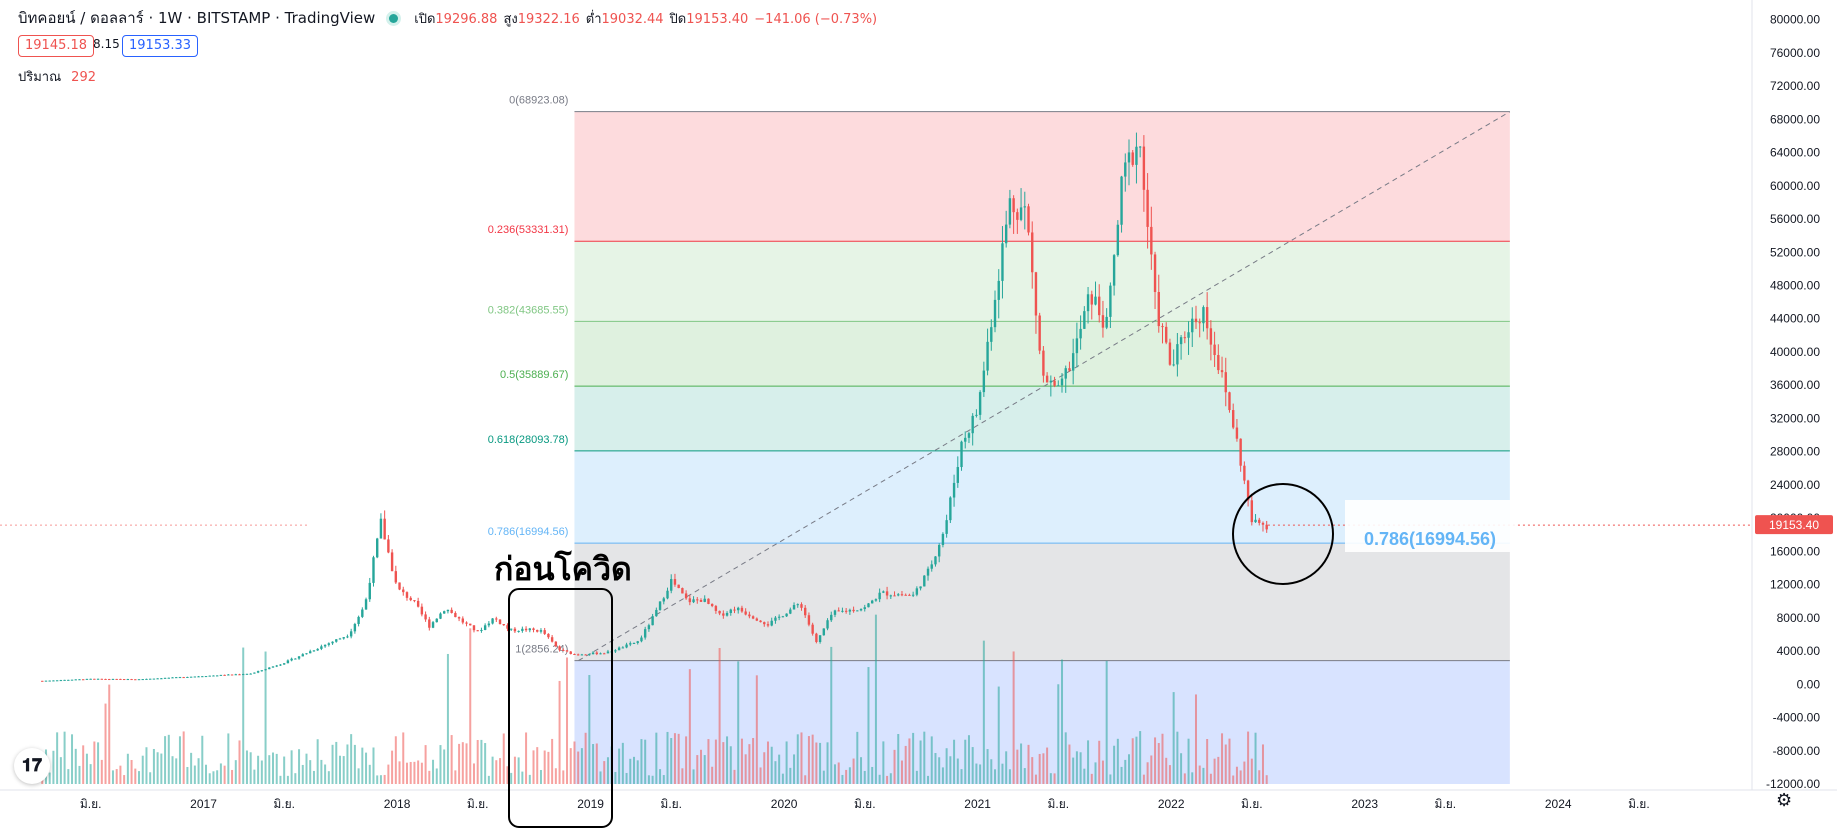 Image resolution: width=1837 pixels, height=831 pixels. Describe the element at coordinates (528, 230) in the screenshot. I see `fib-level-label: 0.236(53331.31)` at that location.